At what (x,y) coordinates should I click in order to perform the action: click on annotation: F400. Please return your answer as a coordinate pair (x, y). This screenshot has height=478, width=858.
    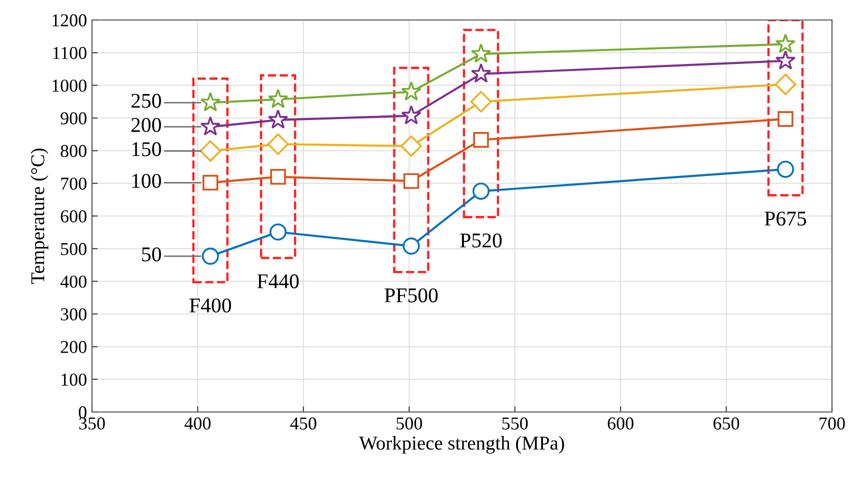
    Looking at the image, I should click on (211, 305).